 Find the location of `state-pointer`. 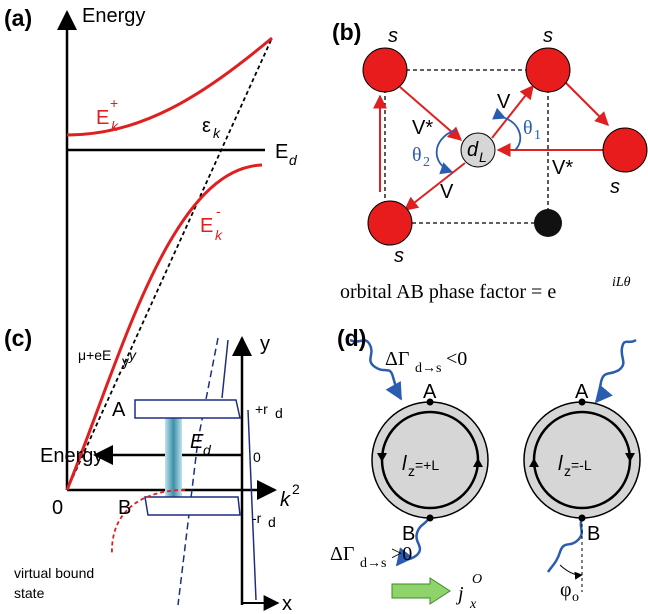

state-pointer is located at coordinates (148, 522).